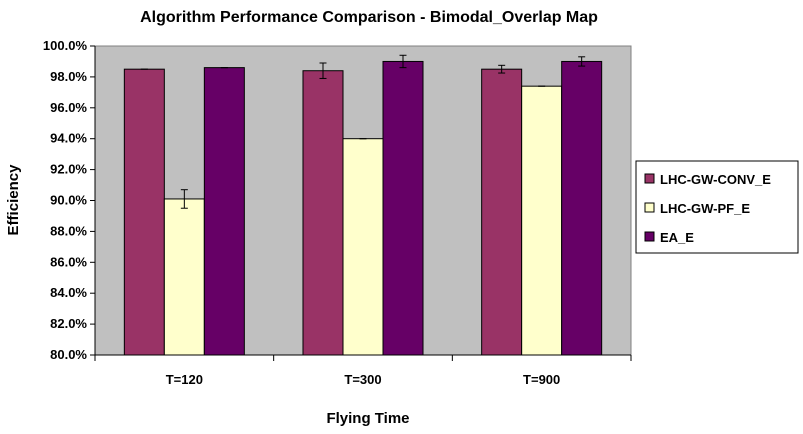 This screenshot has width=803, height=434. What do you see at coordinates (677, 237) in the screenshot?
I see `legend-label: EA_E` at bounding box center [677, 237].